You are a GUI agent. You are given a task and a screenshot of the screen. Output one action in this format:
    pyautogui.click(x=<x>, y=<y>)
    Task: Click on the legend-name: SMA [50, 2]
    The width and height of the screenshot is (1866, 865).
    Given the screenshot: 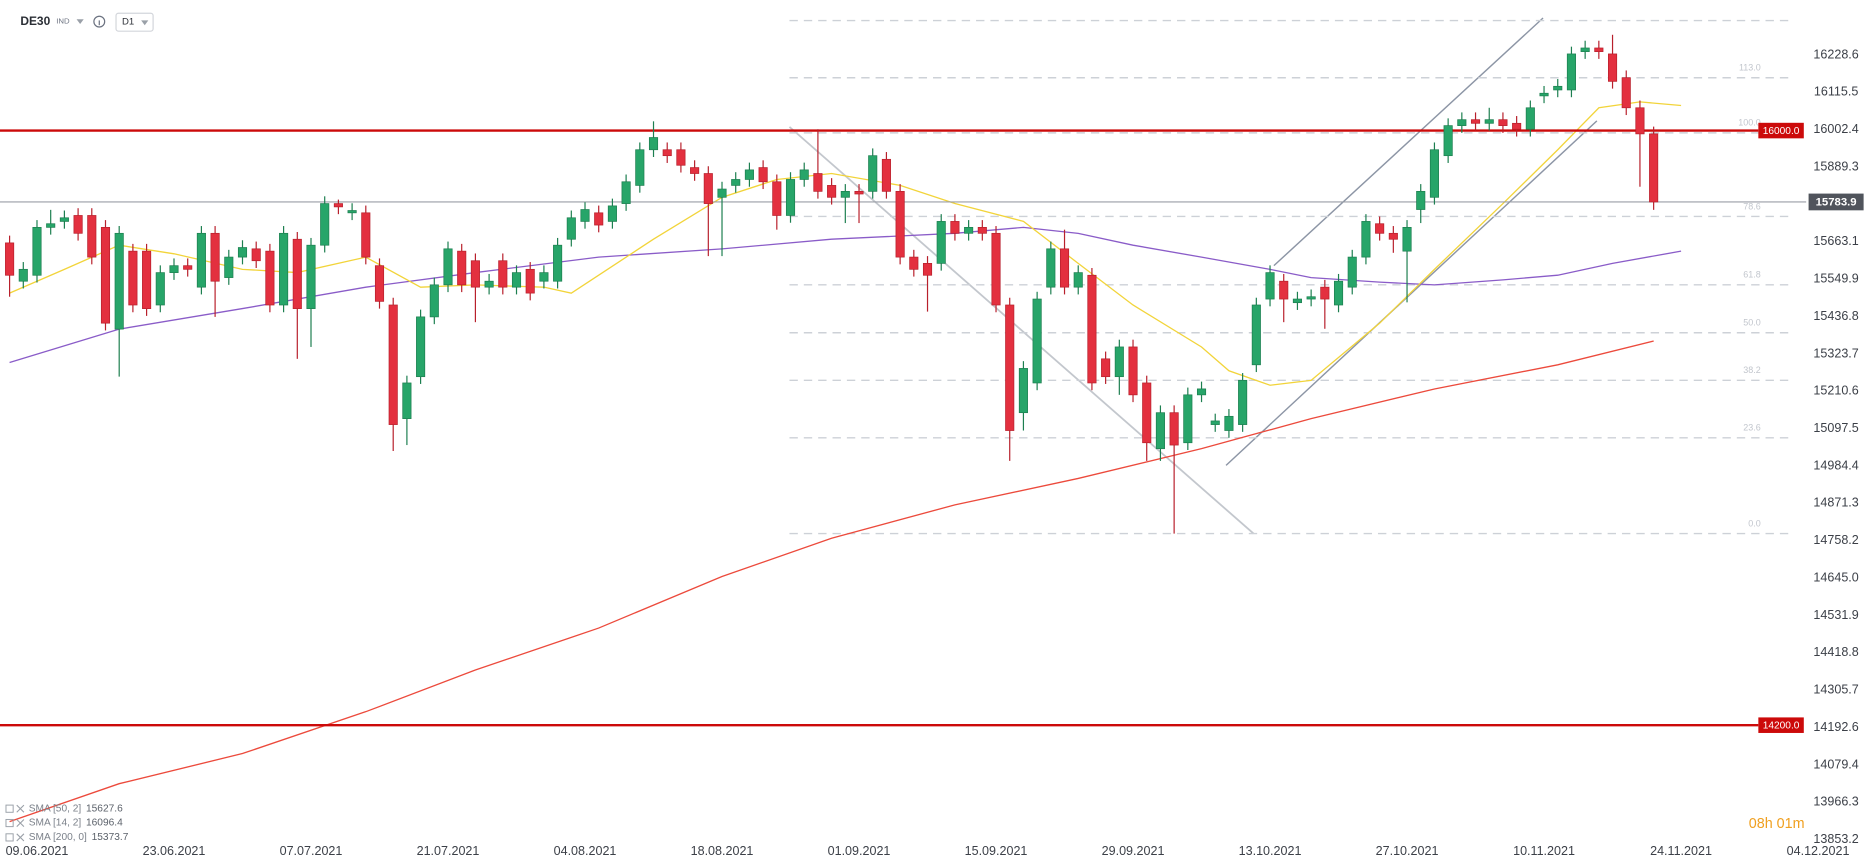 What is the action you would take?
    pyautogui.click(x=55, y=808)
    